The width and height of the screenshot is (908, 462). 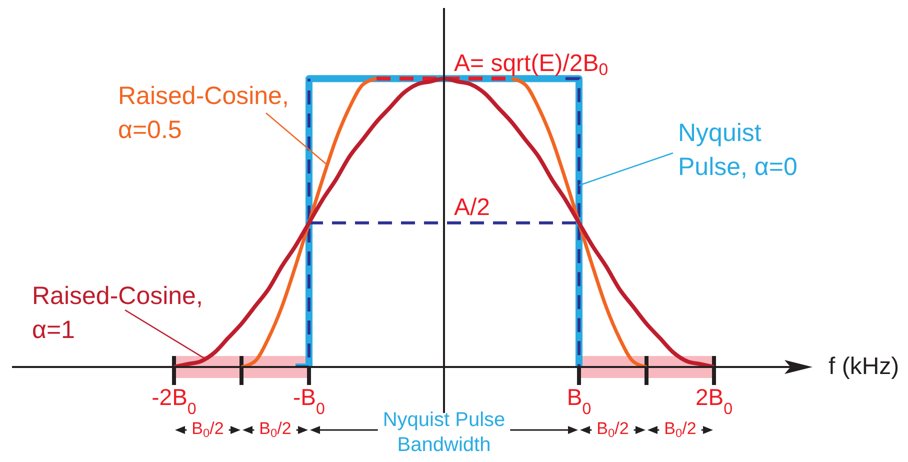 I want to click on x-tick-label: -B$_{0}$, so click(x=309, y=401).